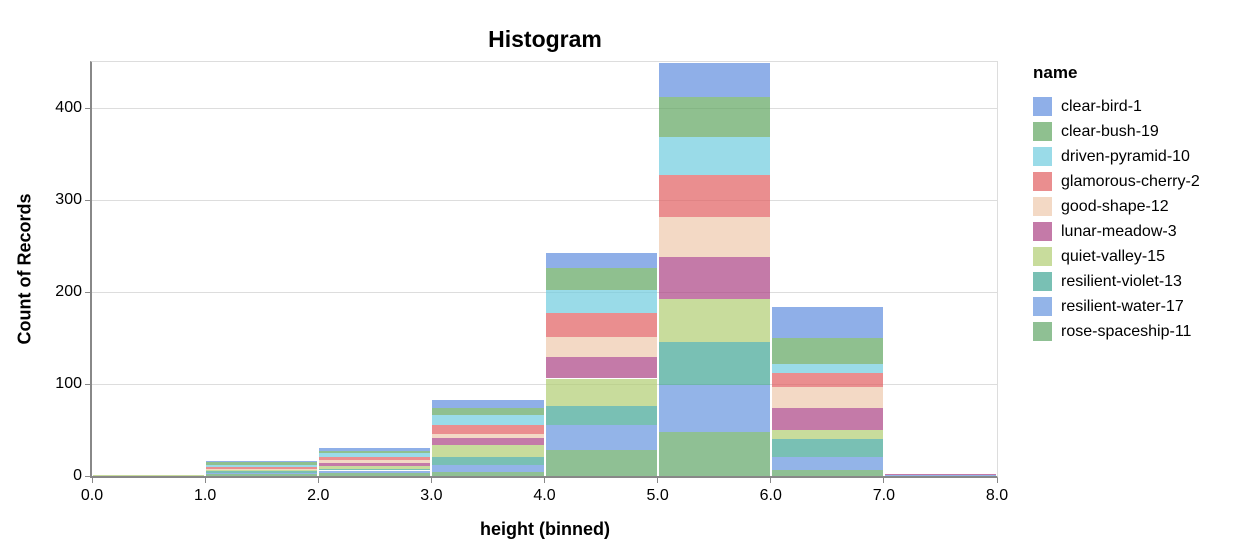 Image resolution: width=1252 pixels, height=558 pixels. What do you see at coordinates (1130, 181) in the screenshot?
I see `legend-item-label: glamorous-cherry-2` at bounding box center [1130, 181].